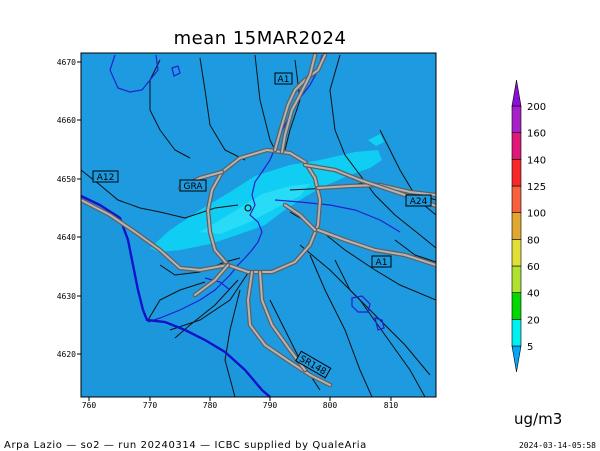  What do you see at coordinates (255, 209) in the screenshot?
I see `concentration-plume-core` at bounding box center [255, 209].